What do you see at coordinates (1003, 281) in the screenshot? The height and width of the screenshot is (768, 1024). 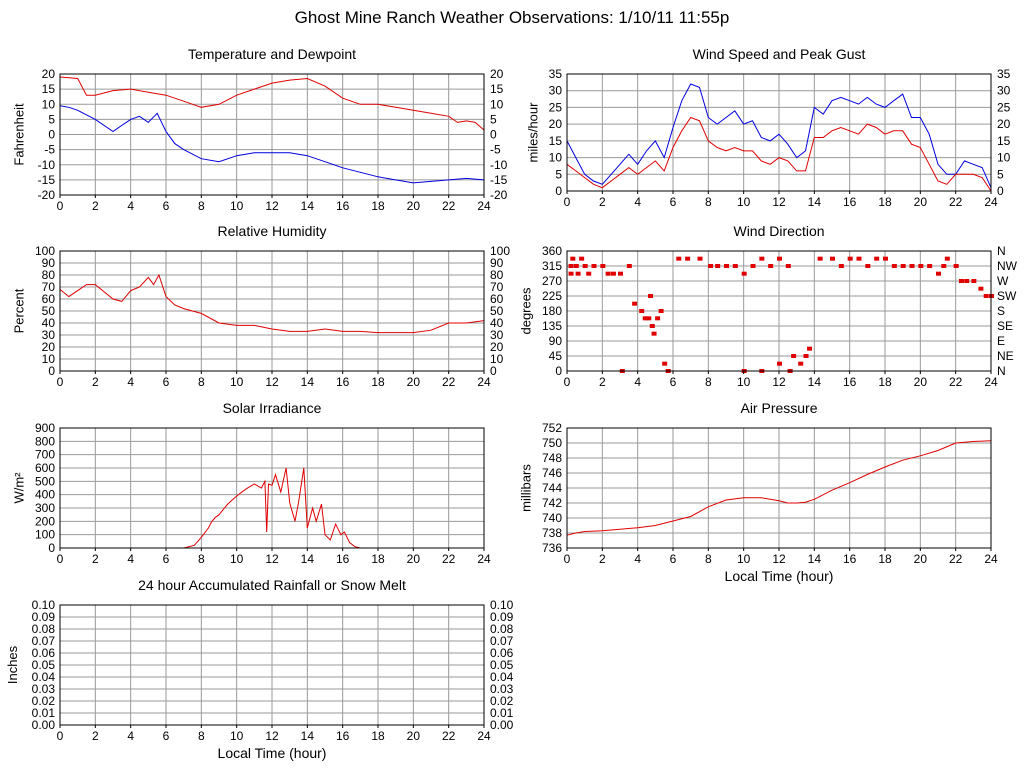 I see `compass-label: W` at bounding box center [1003, 281].